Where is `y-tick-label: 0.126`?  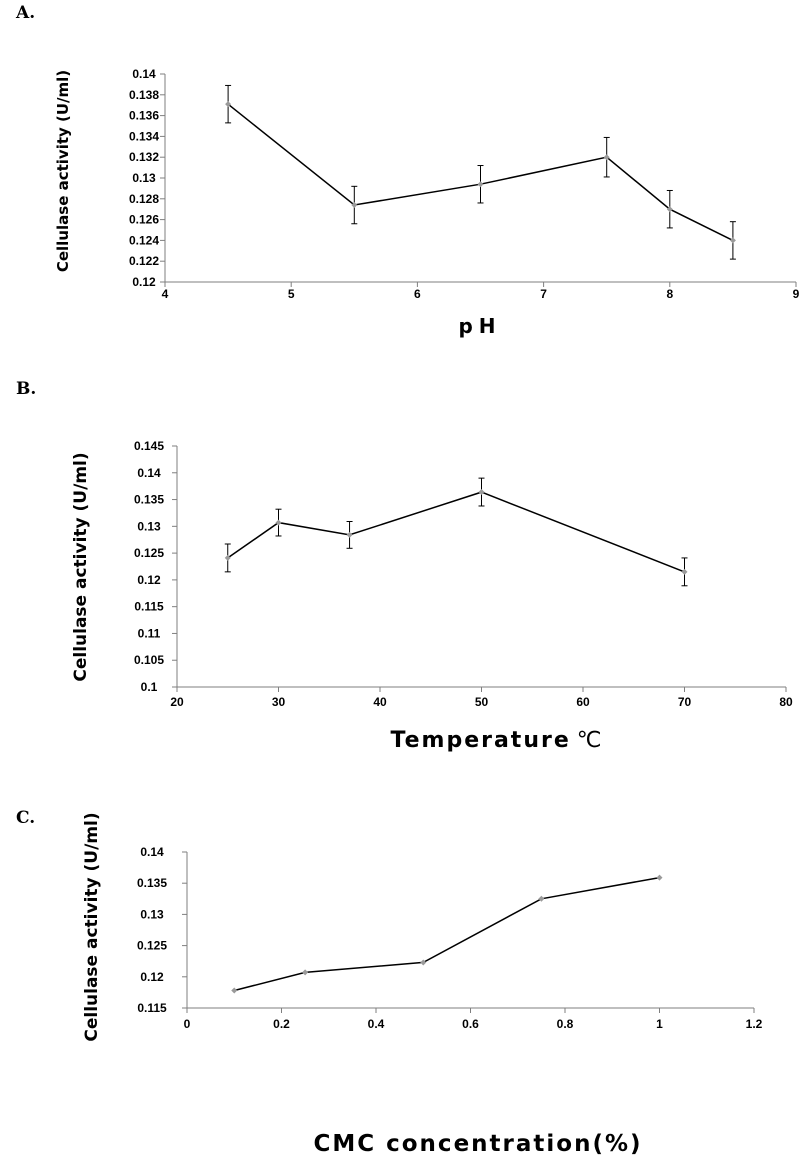
y-tick-label: 0.126 is located at coordinates (144, 220).